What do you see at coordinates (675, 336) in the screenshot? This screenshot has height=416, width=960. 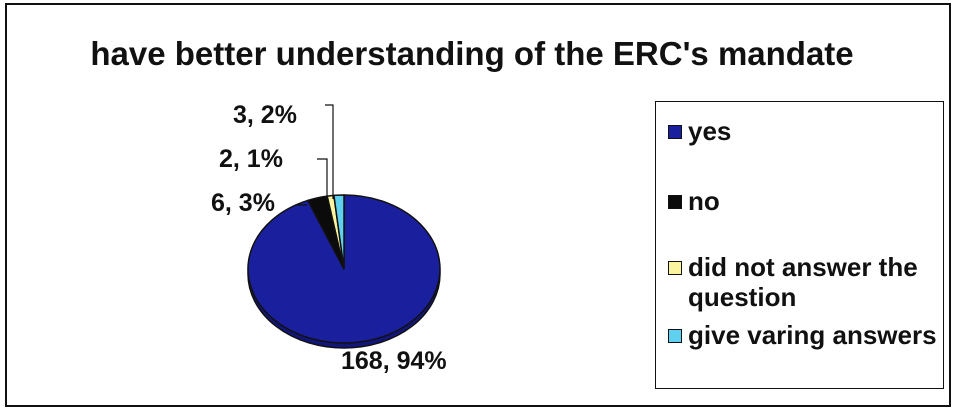 I see `legend-swatch-give-varing-answers` at bounding box center [675, 336].